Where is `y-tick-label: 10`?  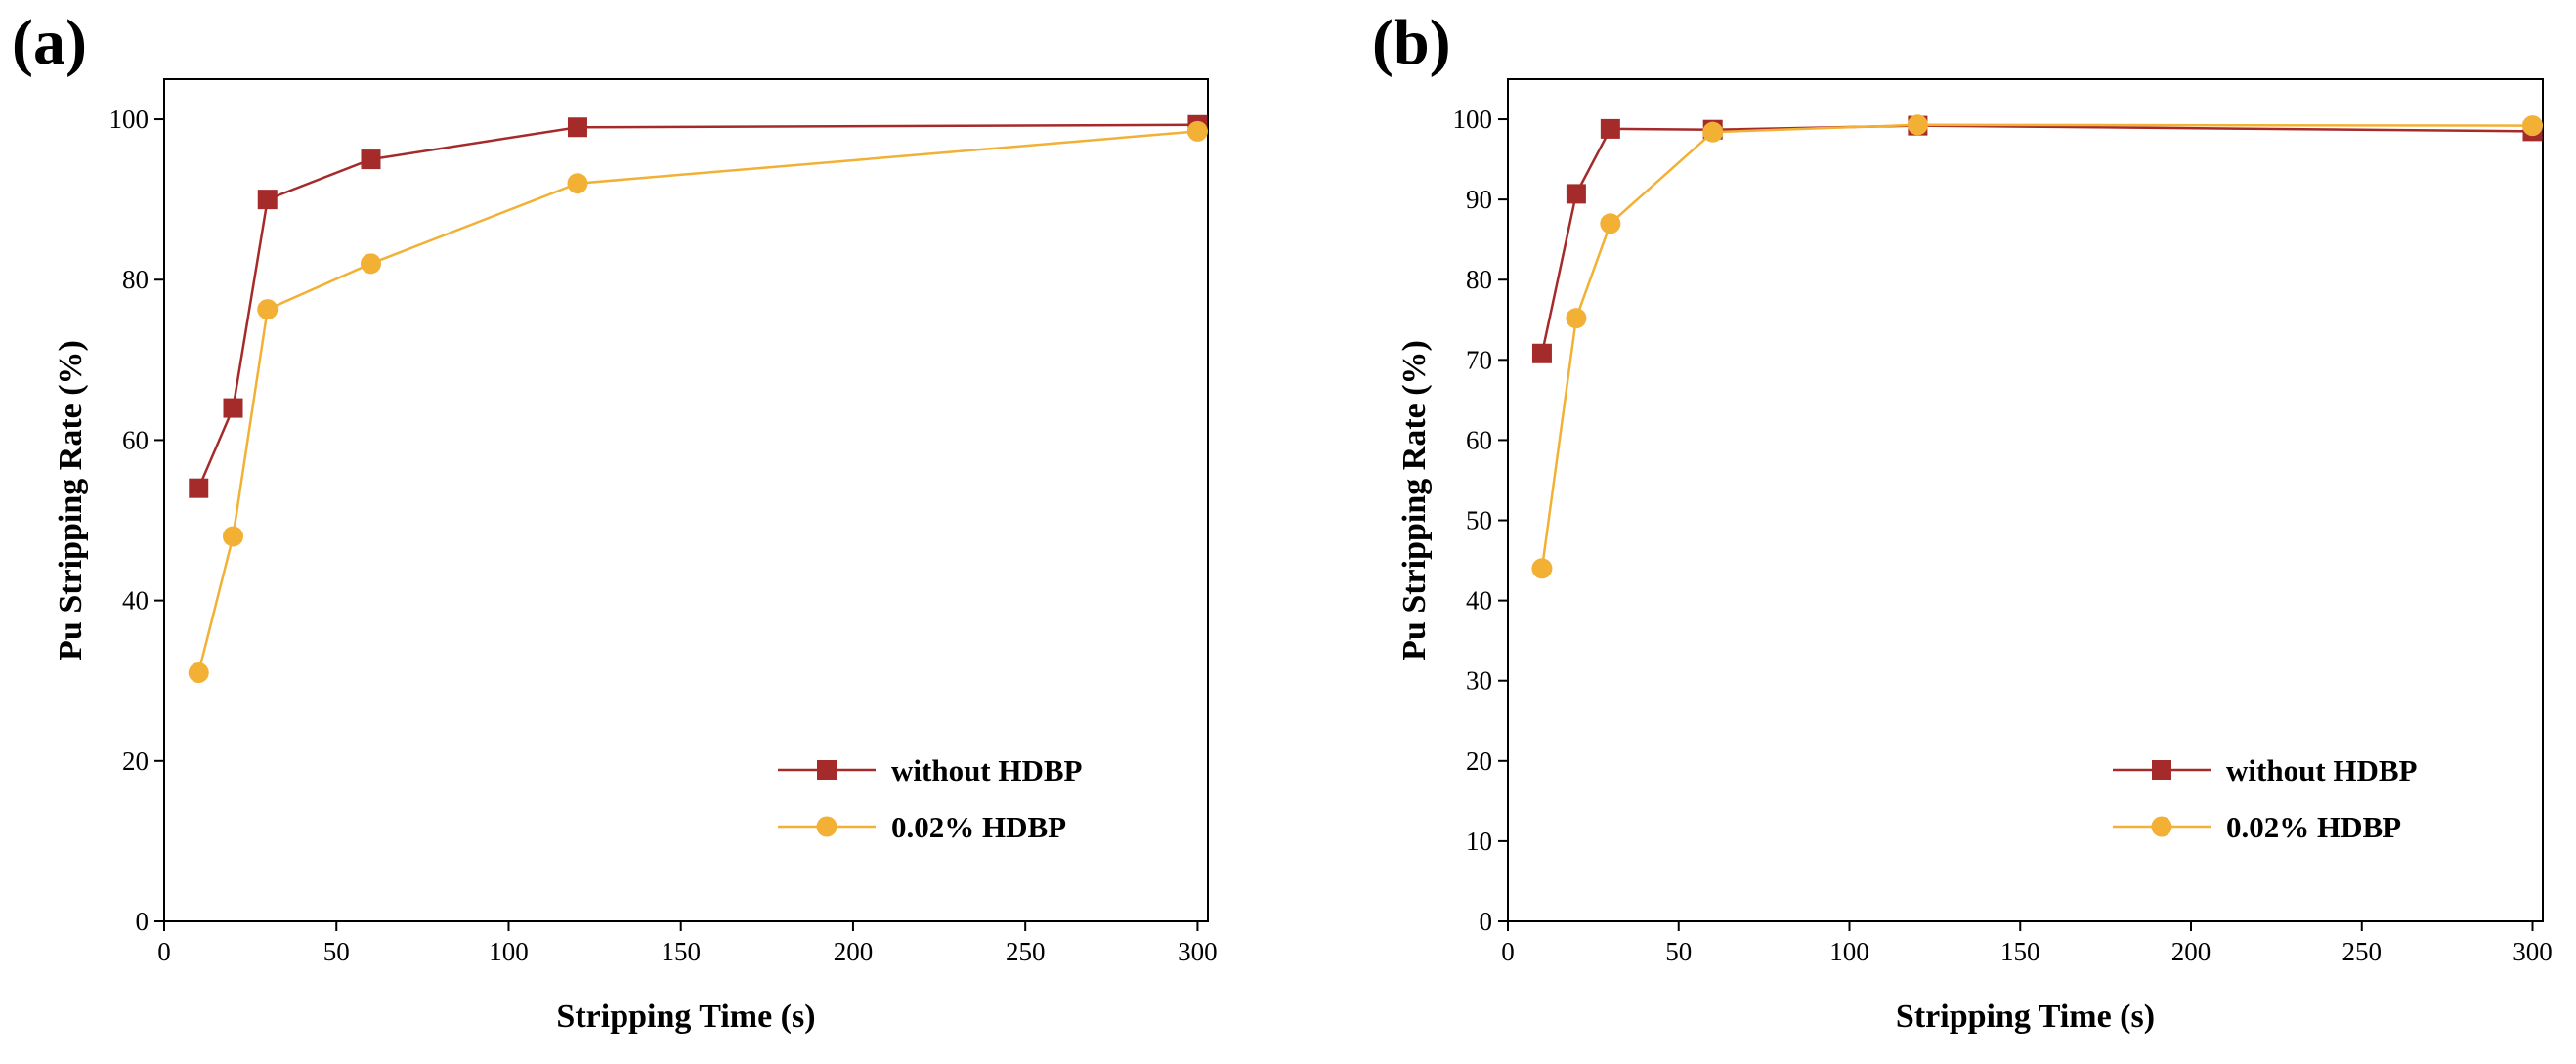 y-tick-label: 10 is located at coordinates (1479, 841).